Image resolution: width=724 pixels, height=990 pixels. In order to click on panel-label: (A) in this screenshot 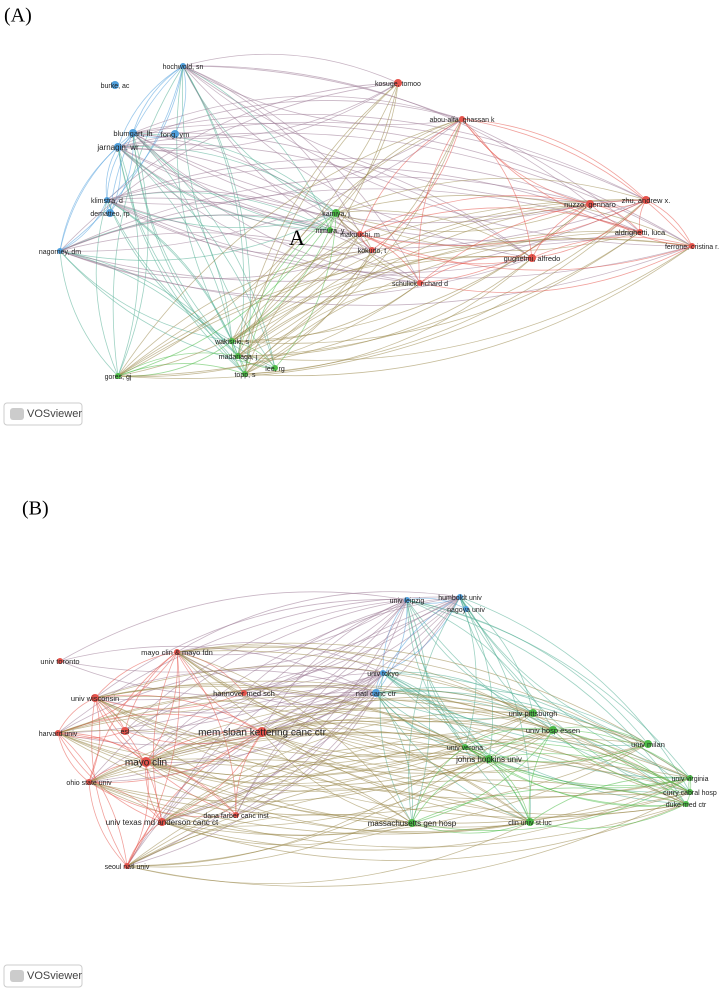, I will do `click(18, 16)`.